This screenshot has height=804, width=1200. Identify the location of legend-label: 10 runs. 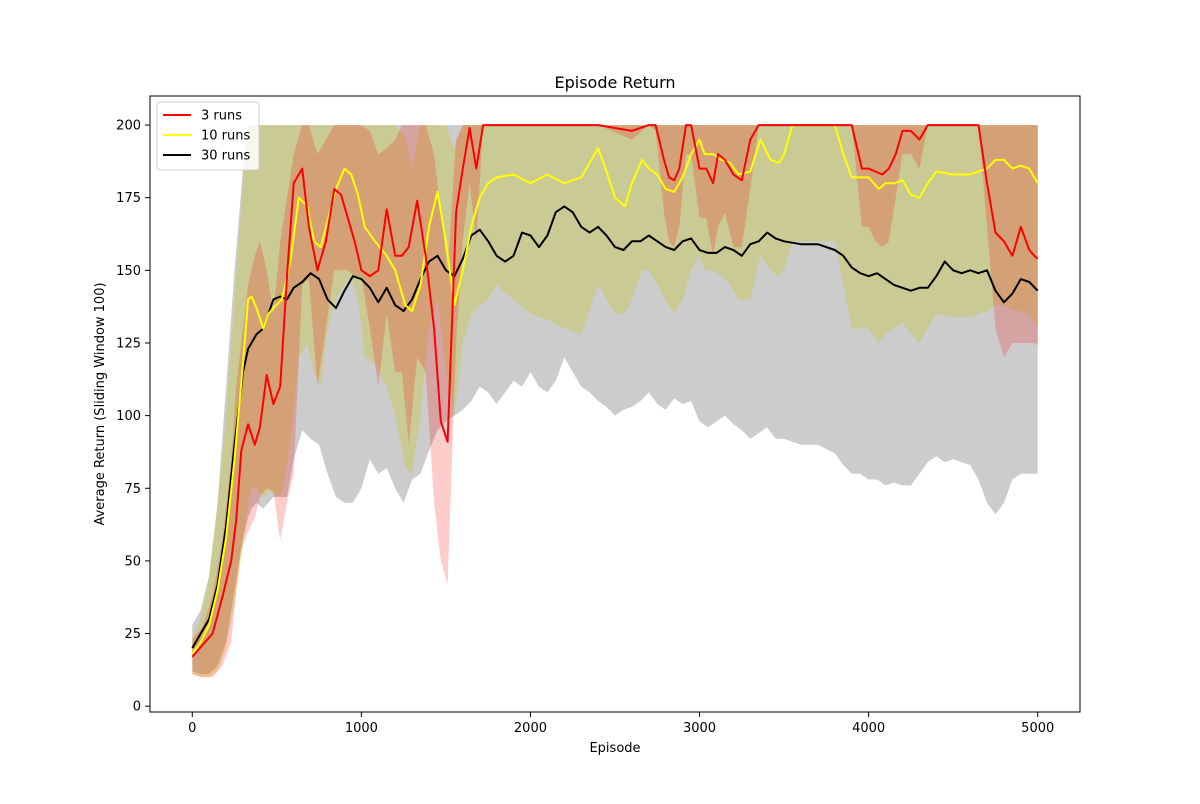
(225, 136).